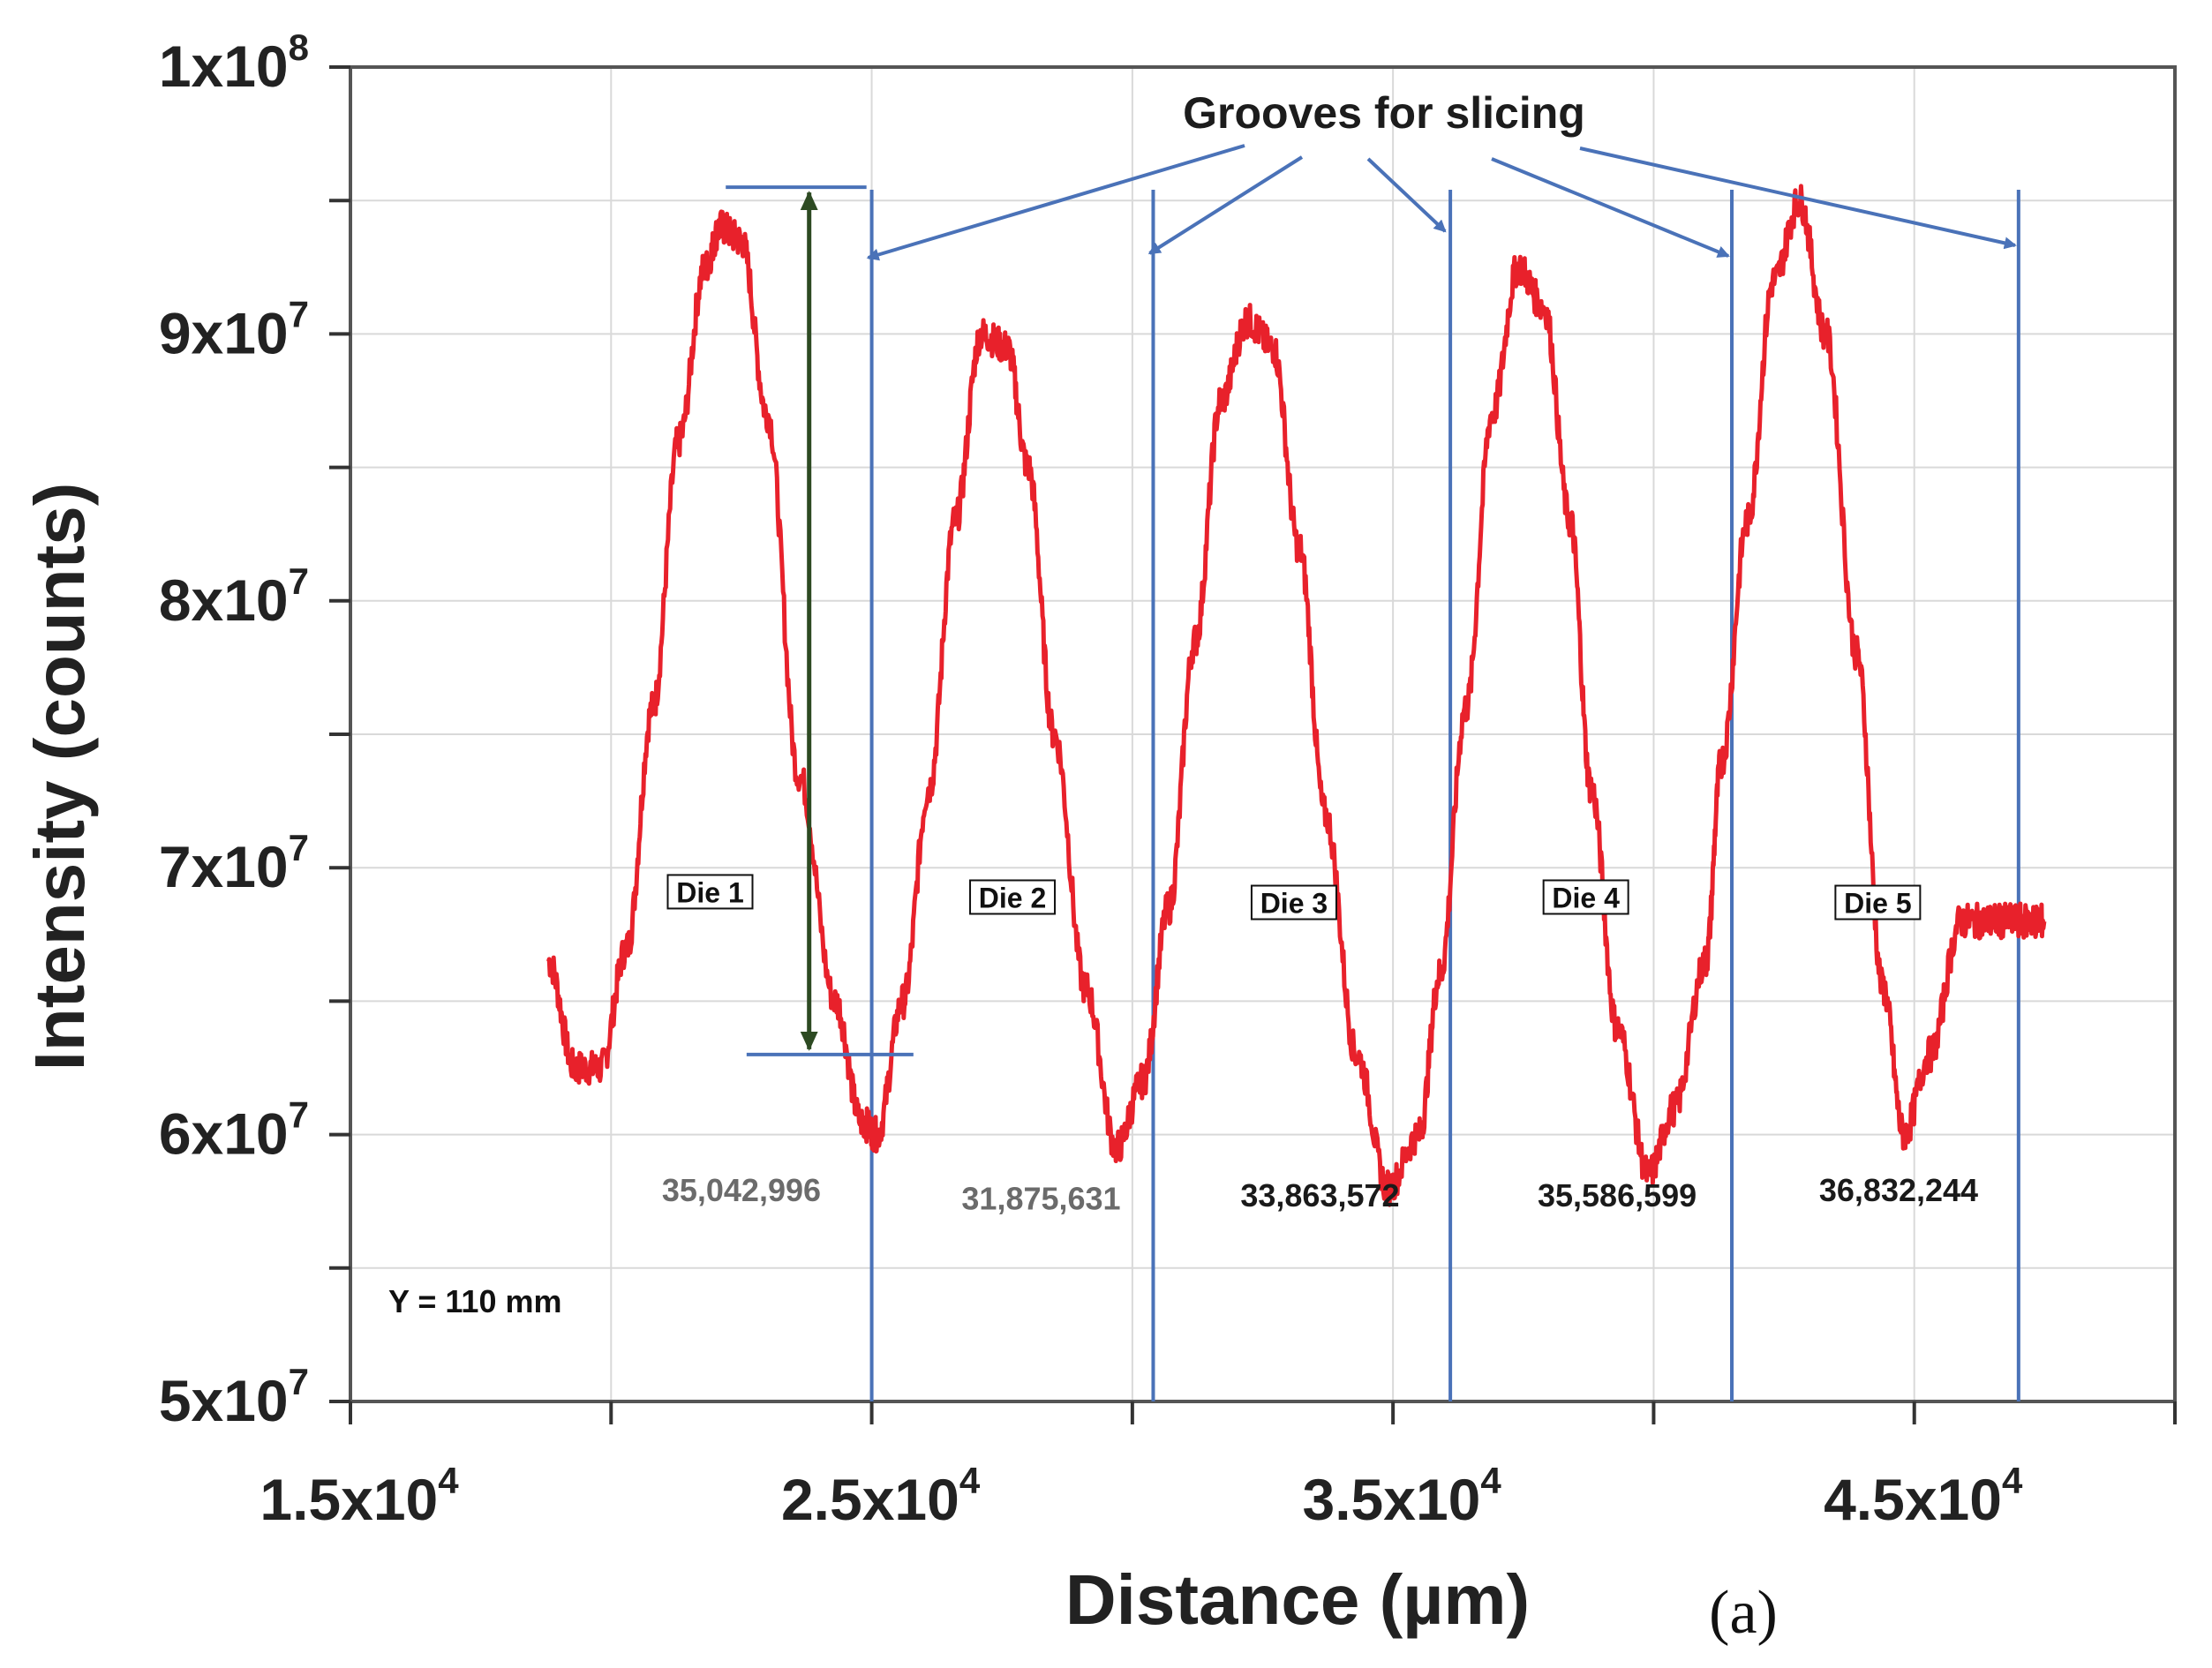  I want to click on panel-label: (a), so click(1743, 1613).